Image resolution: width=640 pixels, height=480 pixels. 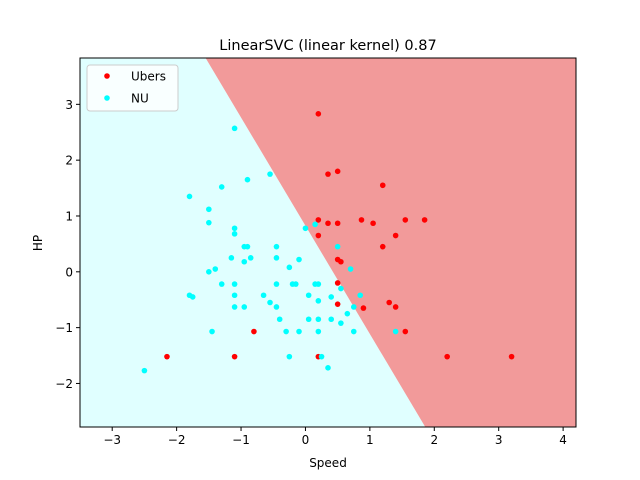 I want to click on x-tick-label: 3, so click(x=499, y=440).